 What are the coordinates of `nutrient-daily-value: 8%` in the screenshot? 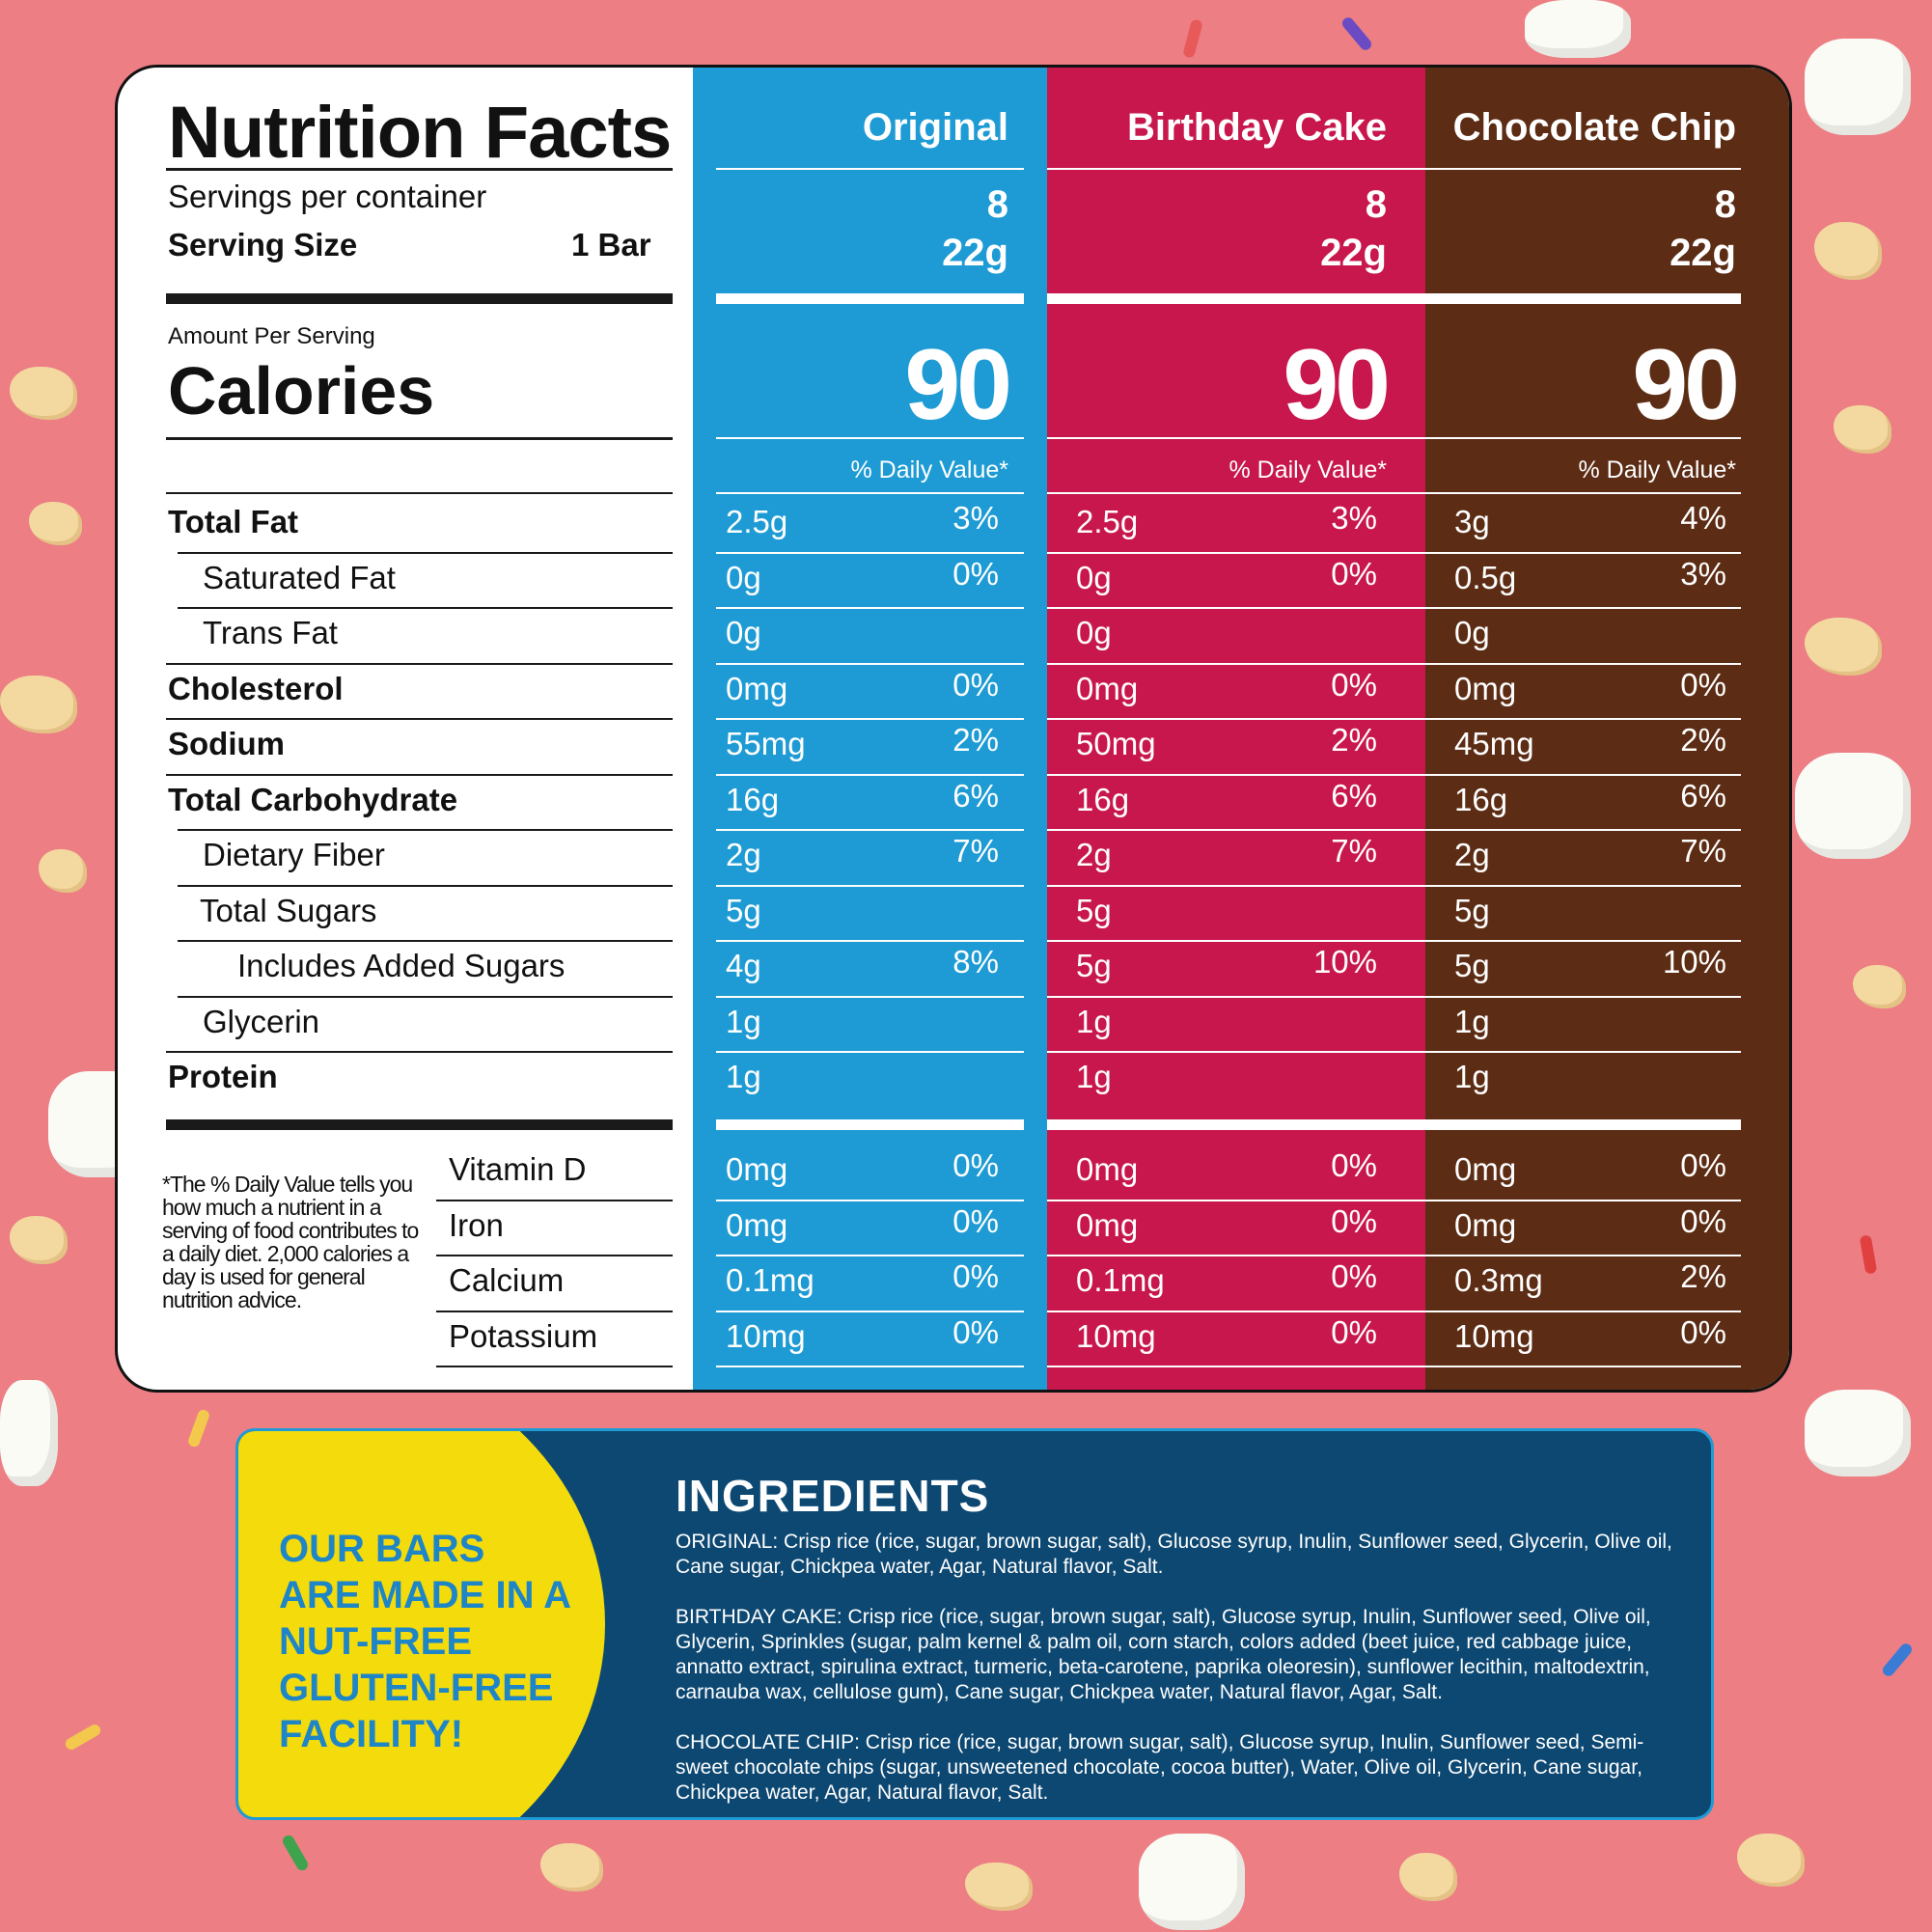 It's located at (975, 962).